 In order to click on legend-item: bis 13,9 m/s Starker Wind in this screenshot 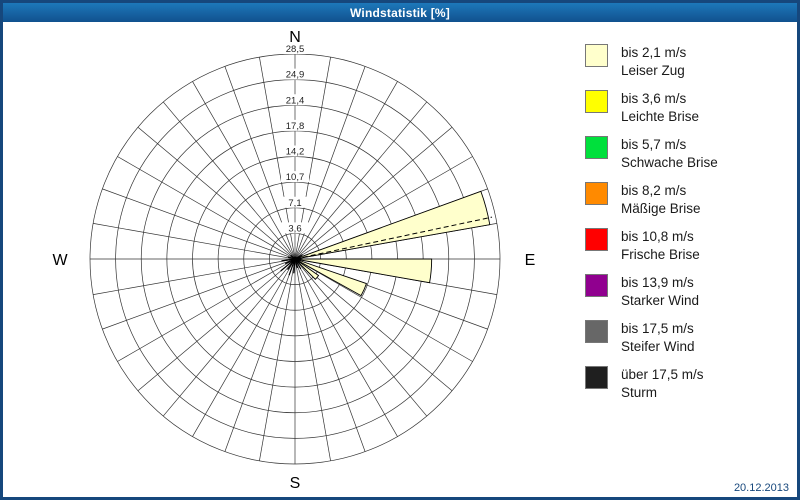, I will do `click(651, 292)`.